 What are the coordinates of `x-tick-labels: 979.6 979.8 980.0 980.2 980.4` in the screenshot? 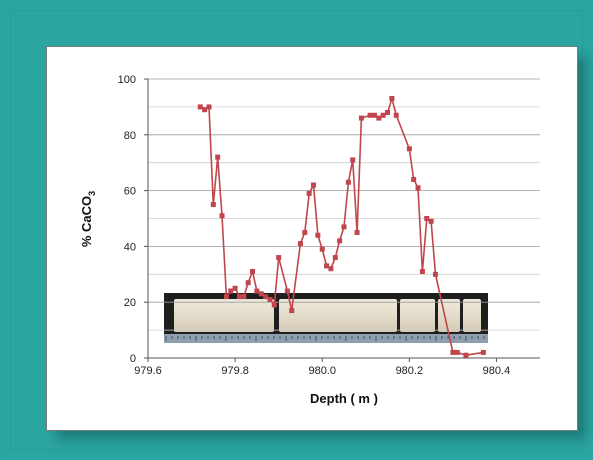 It's located at (322, 371).